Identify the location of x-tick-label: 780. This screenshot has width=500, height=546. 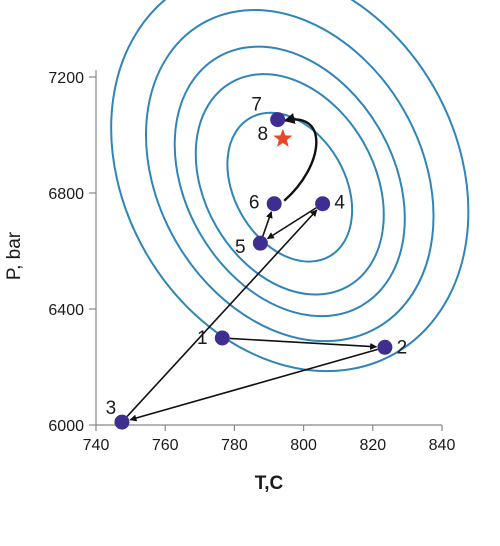
(234, 445).